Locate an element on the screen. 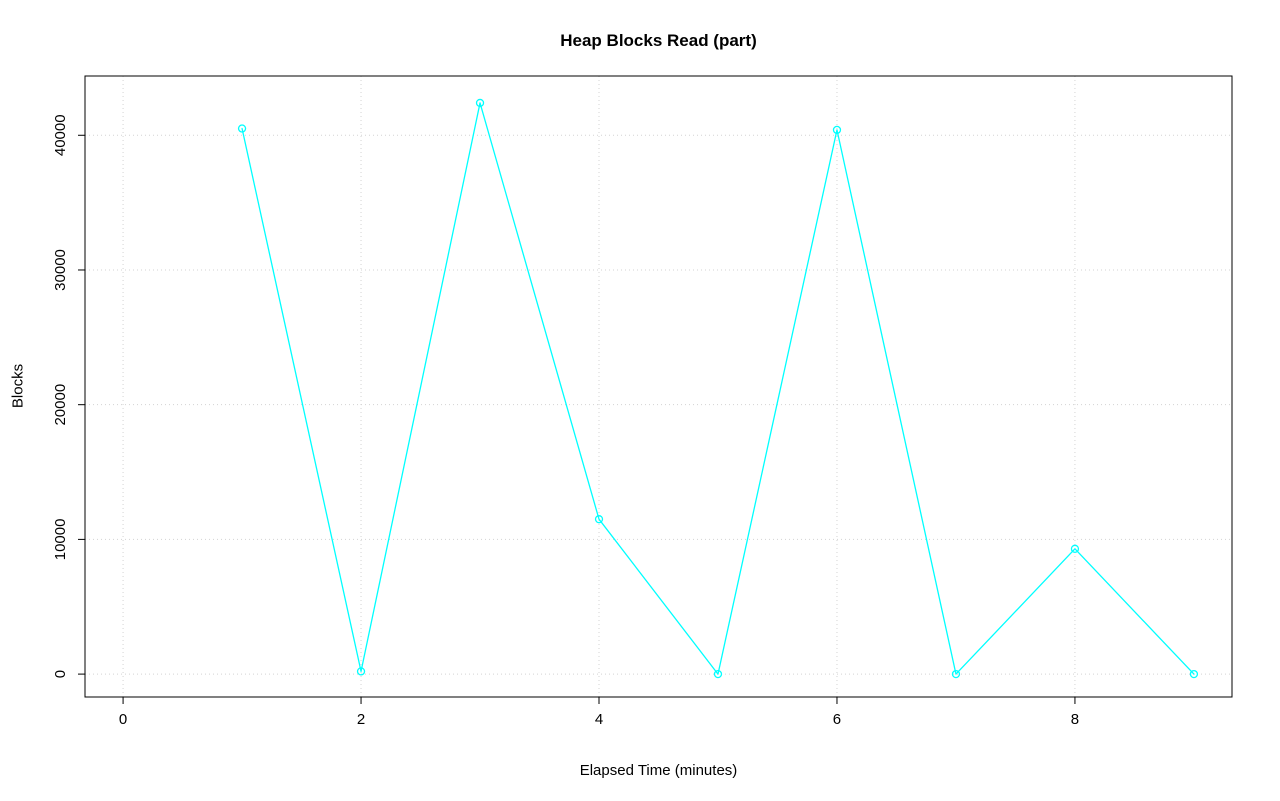  y-tick-label: 20000 is located at coordinates (60, 405).